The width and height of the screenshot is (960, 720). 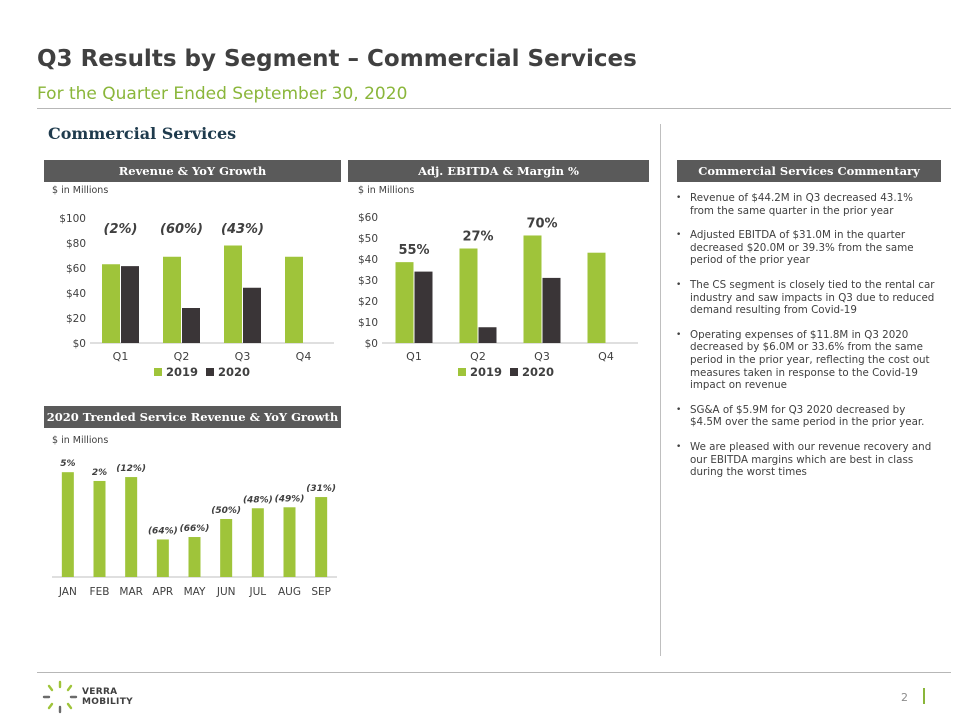 What do you see at coordinates (80, 440) in the screenshot?
I see `trended-unit-label: $ in Millions` at bounding box center [80, 440].